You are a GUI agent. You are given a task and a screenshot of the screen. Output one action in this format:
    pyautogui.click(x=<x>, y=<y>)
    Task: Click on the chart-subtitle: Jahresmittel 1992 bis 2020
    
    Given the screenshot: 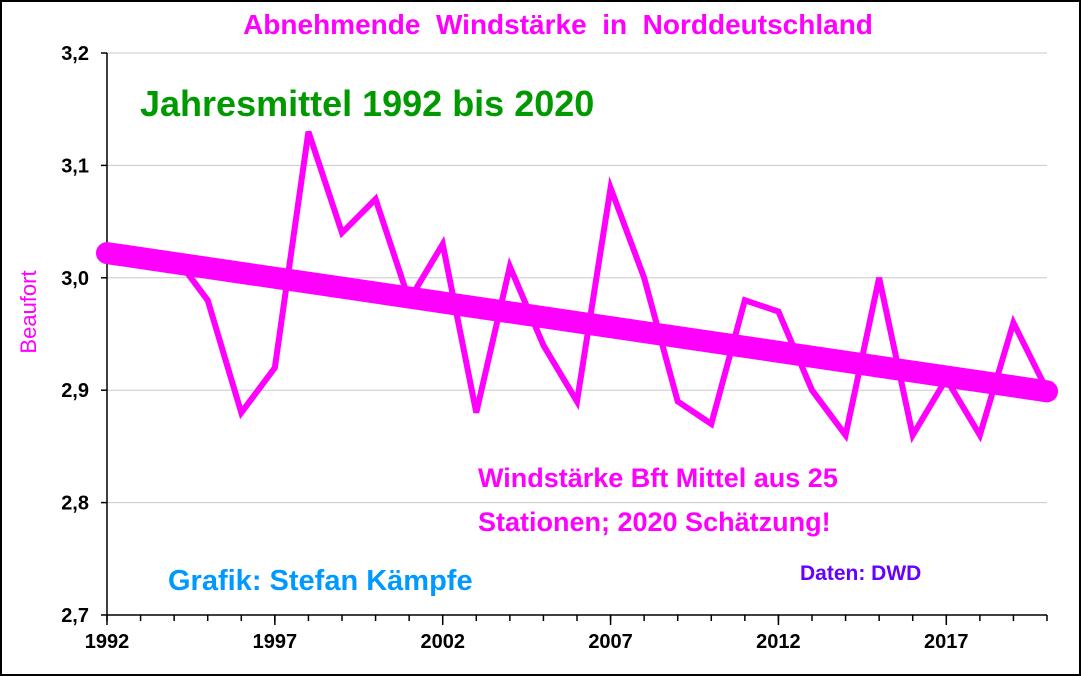 What is the action you would take?
    pyautogui.click(x=367, y=103)
    